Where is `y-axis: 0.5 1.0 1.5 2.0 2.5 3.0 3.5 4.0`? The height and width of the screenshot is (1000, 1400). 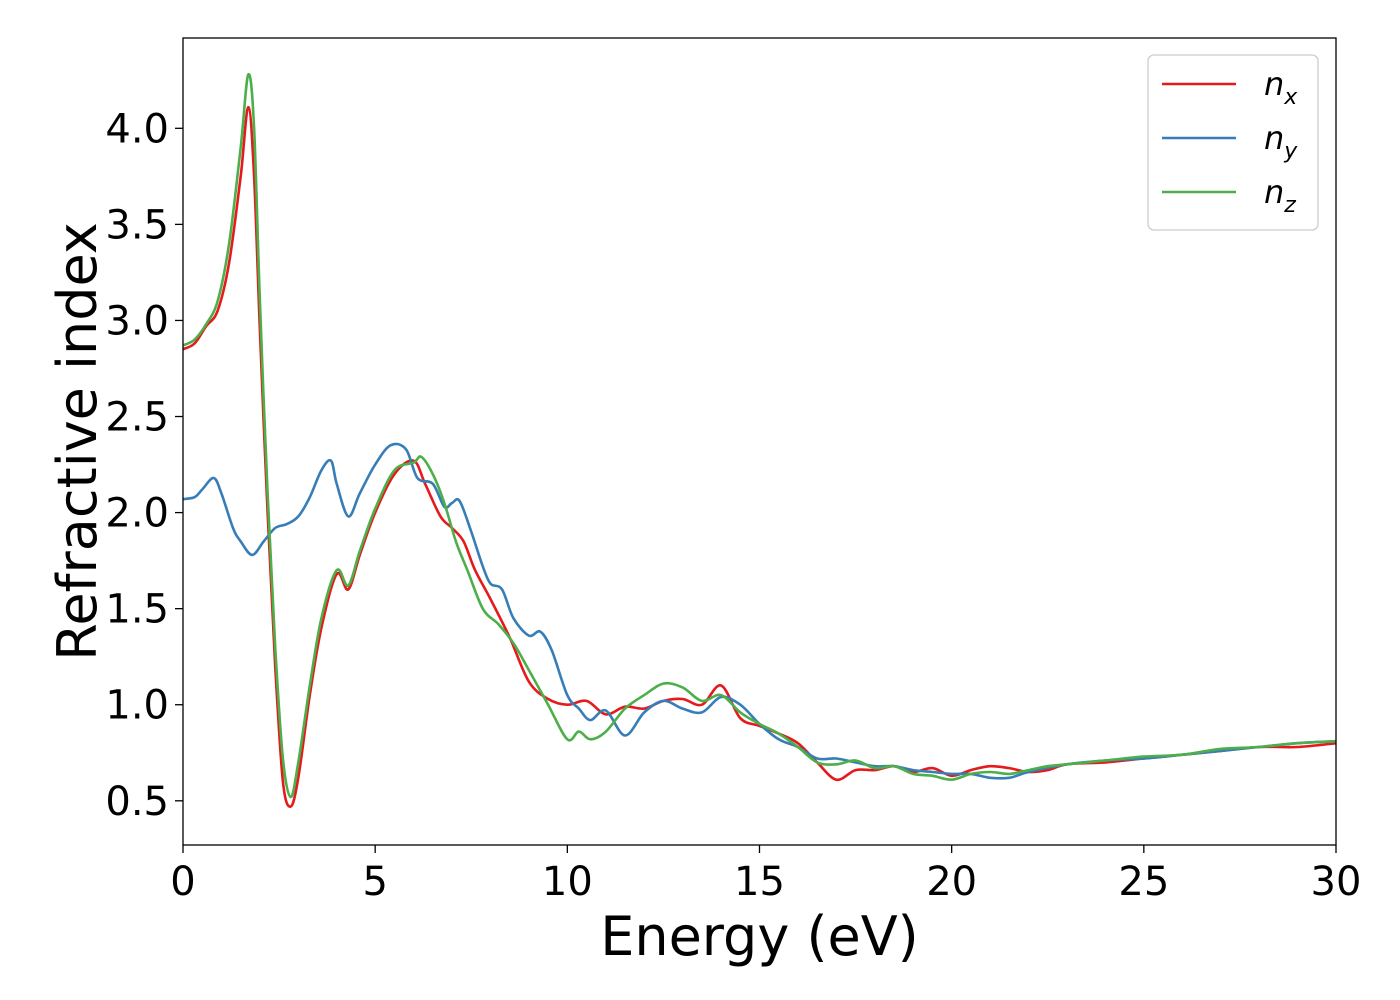 y-axis: 0.5 1.0 1.5 2.0 2.5 3.0 3.5 4.0 is located at coordinates (144, 465).